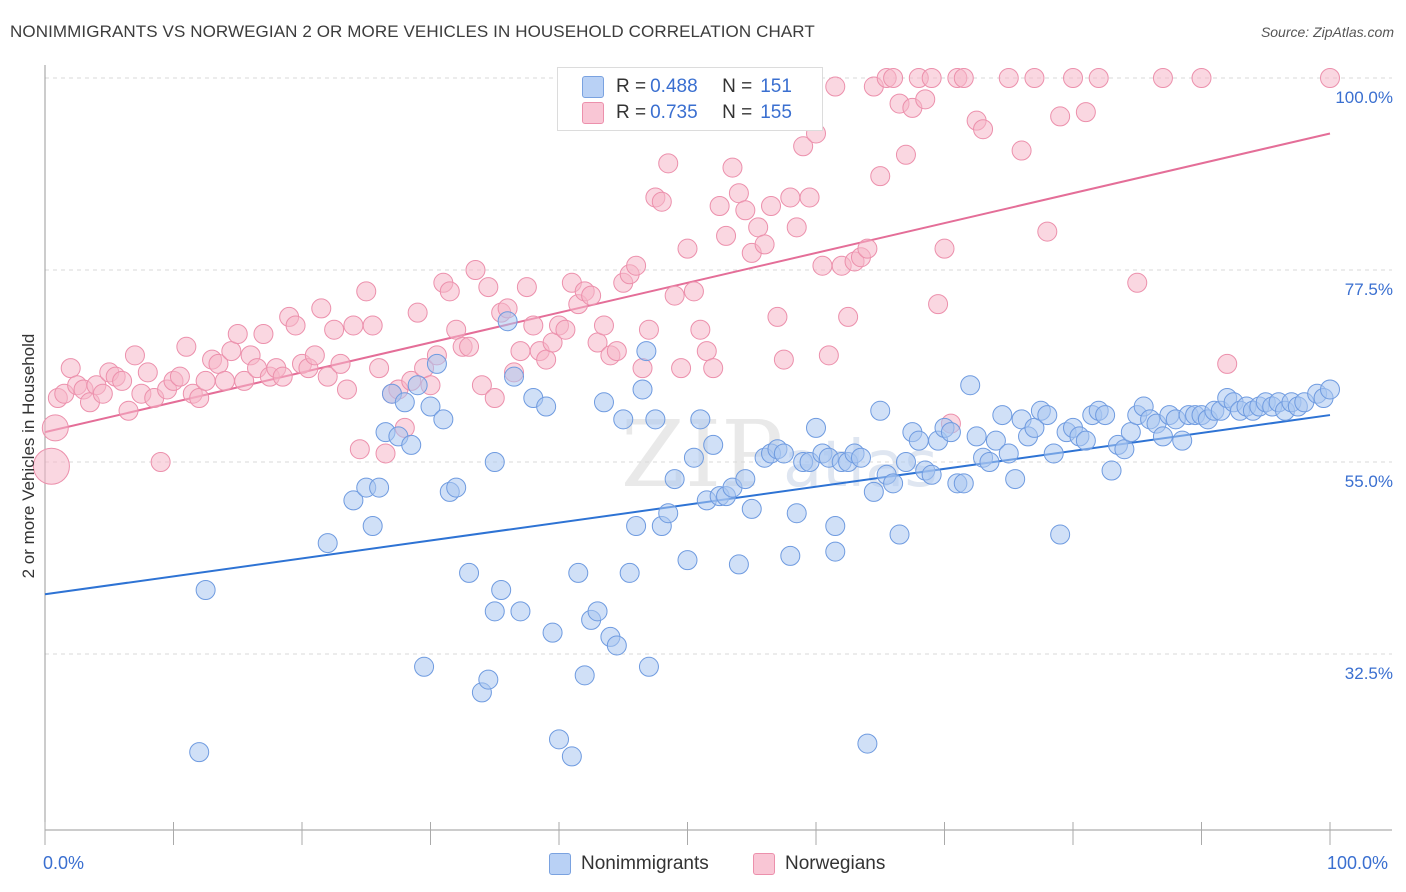 This screenshot has width=1406, height=892. Describe the element at coordinates (687, 87) in the screenshot. I see `legend-row-nonimmigrants: R = 0.488 N = 151` at that location.